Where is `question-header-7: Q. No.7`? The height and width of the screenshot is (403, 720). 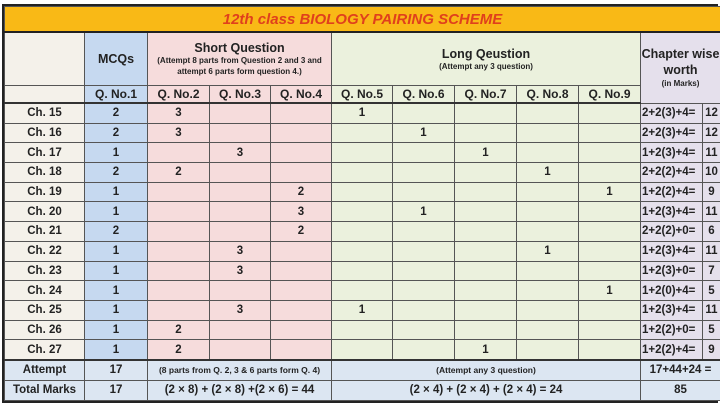 question-header-7: Q. No.7 is located at coordinates (486, 95).